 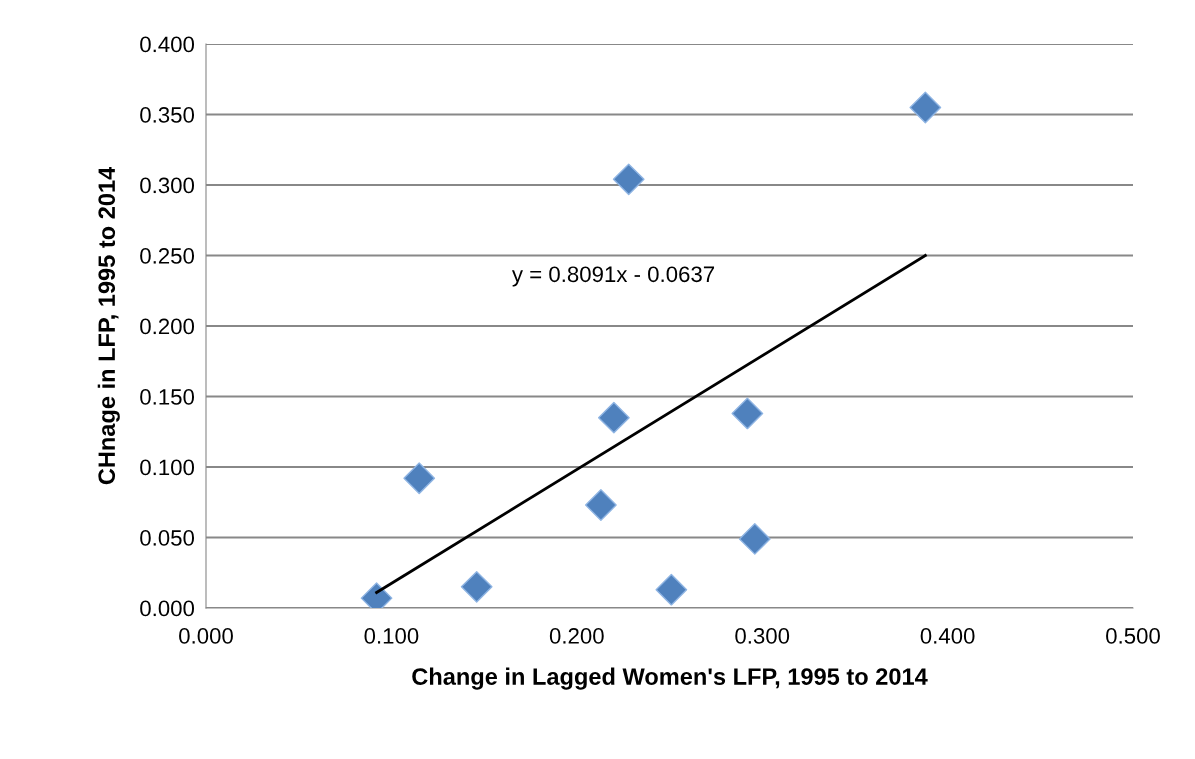 I want to click on y-tick-label: 0.150, so click(x=167, y=397).